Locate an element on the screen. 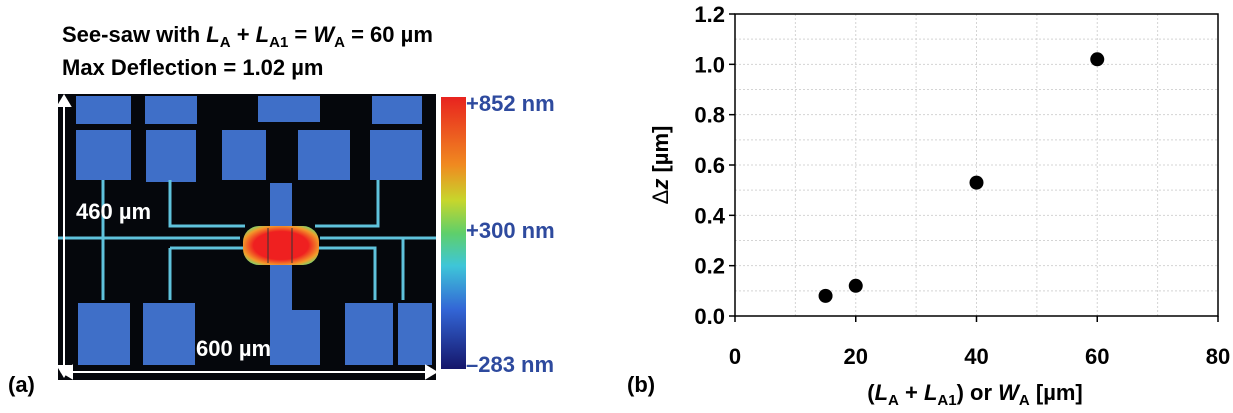  panel-label: (b) is located at coordinates (641, 384).